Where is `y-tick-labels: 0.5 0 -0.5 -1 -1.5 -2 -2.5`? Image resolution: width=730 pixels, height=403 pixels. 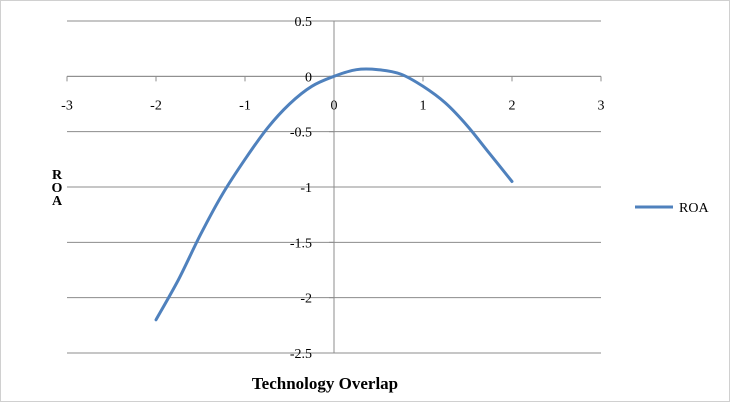
y-tick-labels: 0.5 0 -0.5 -1 -1.5 -2 -2.5 is located at coordinates (301, 188).